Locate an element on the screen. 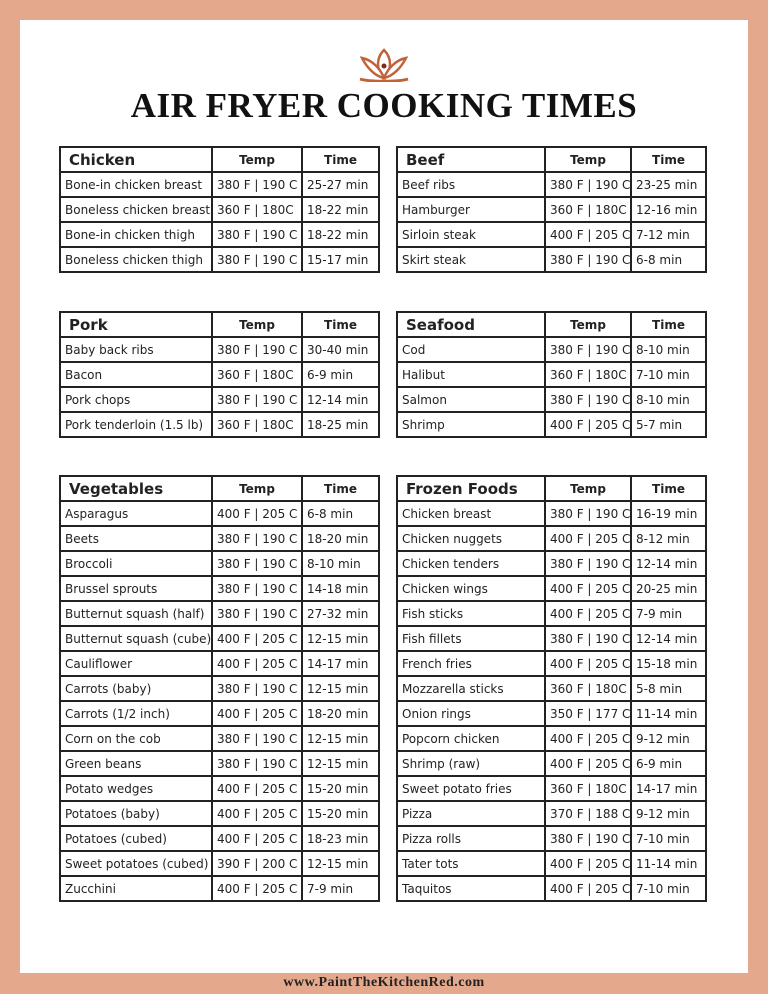 Image resolution: width=768 pixels, height=994 pixels. cook-time: 15-18 min is located at coordinates (668, 663).